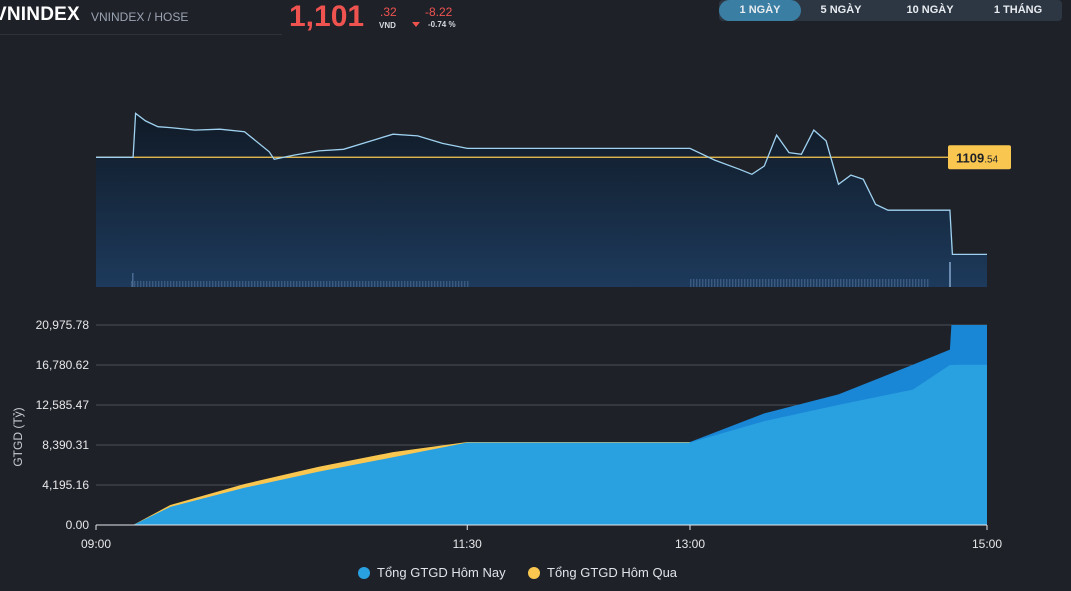 Image resolution: width=1071 pixels, height=591 pixels. I want to click on x-tick-label: 11:30, so click(467, 544).